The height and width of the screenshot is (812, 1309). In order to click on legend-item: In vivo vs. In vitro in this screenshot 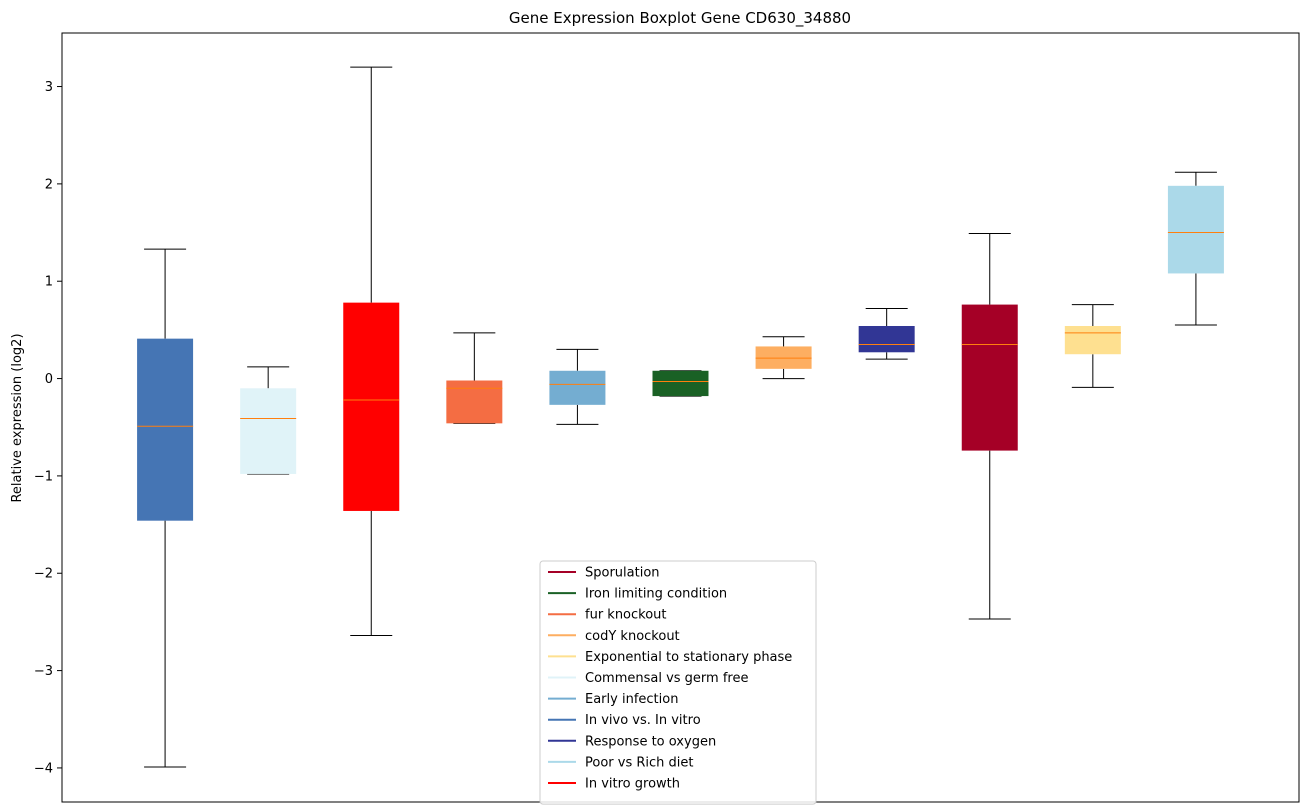, I will do `click(624, 720)`.